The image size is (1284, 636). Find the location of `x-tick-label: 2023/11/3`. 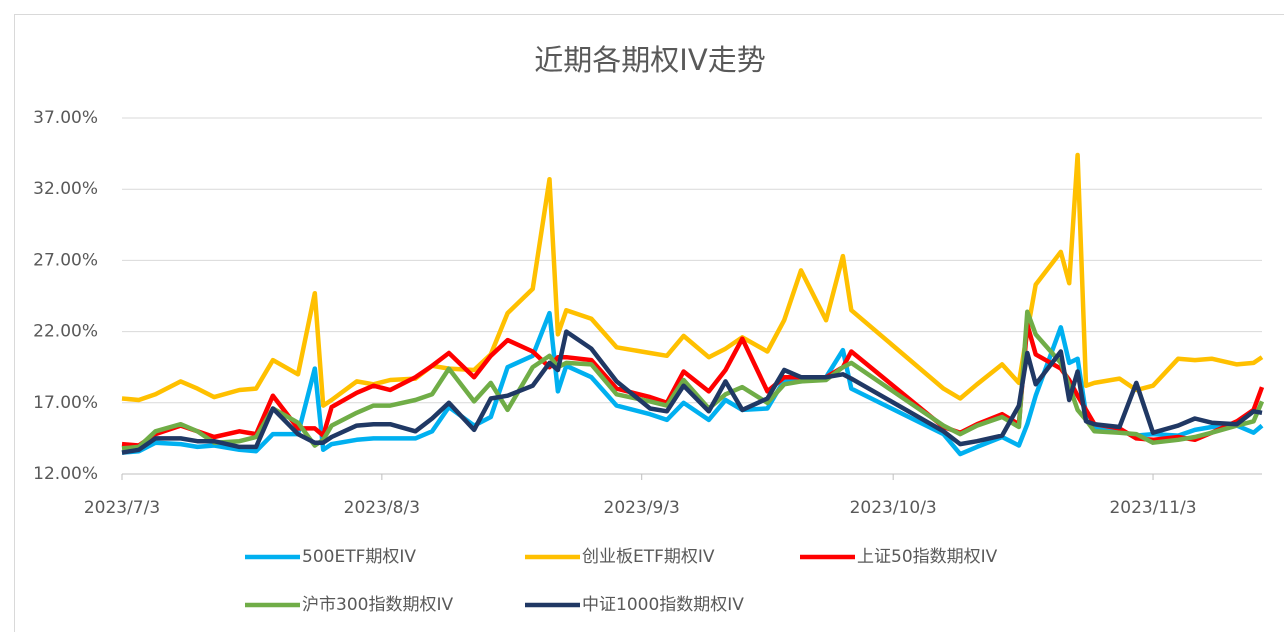

x-tick-label: 2023/11/3 is located at coordinates (1152, 508).